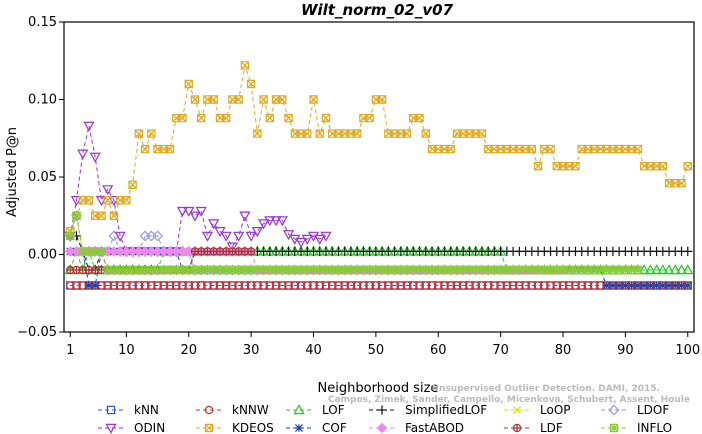 The width and height of the screenshot is (702, 434). Describe the element at coordinates (299, 428) in the screenshot. I see `legend-marker-cof` at that location.